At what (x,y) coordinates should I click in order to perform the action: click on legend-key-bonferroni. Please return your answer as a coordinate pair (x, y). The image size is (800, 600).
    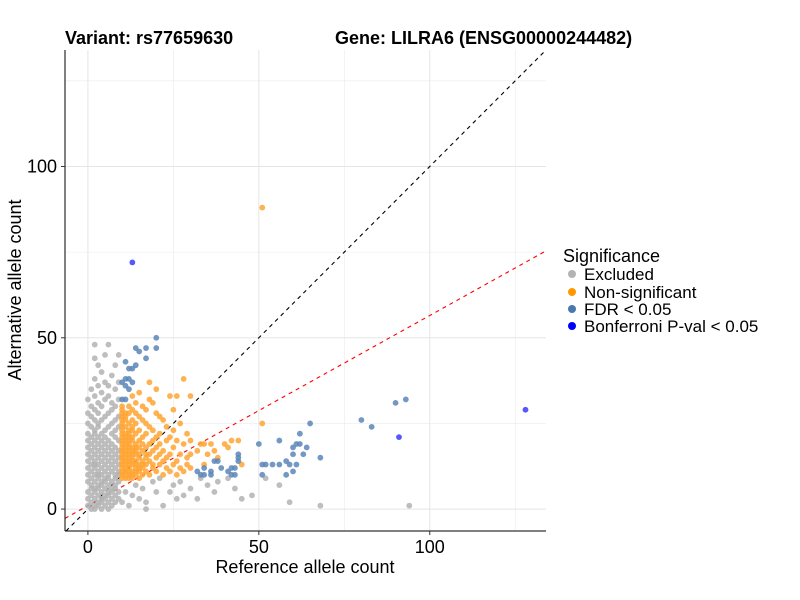
    Looking at the image, I should click on (572, 326).